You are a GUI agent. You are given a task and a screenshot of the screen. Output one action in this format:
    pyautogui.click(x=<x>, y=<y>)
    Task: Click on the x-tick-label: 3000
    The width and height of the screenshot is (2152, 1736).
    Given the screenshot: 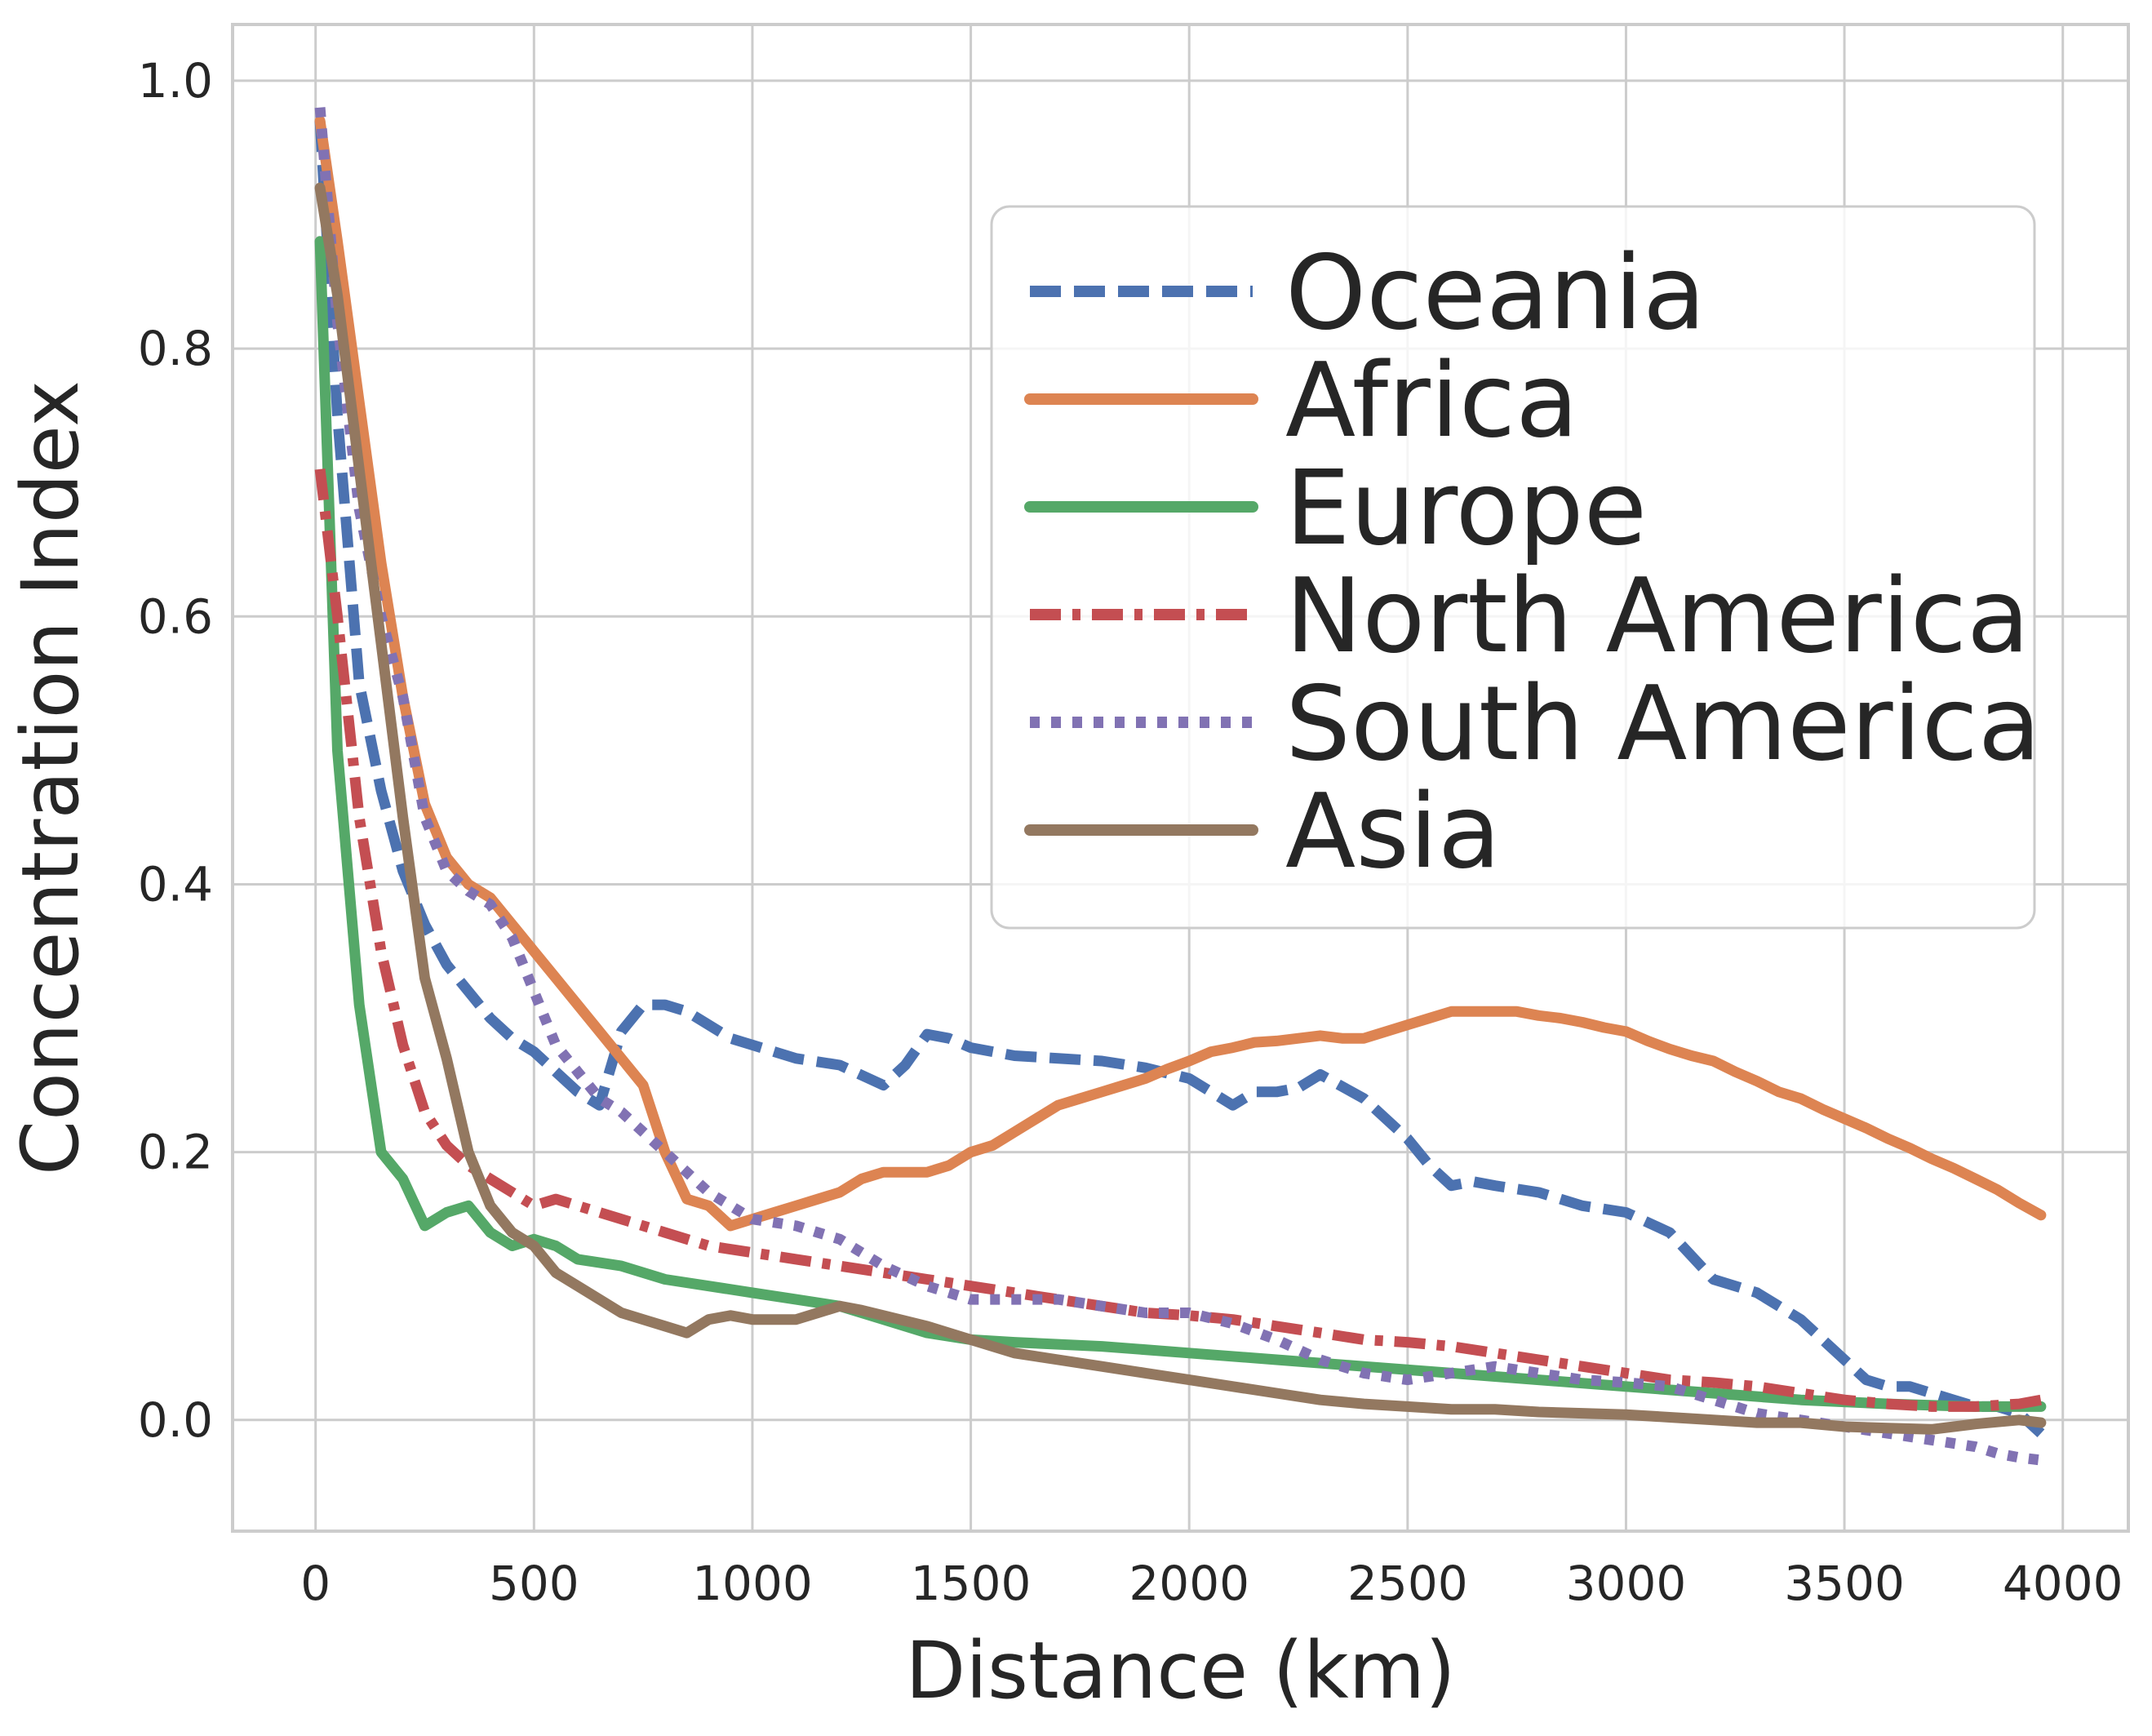 What is the action you would take?
    pyautogui.click(x=1627, y=1583)
    